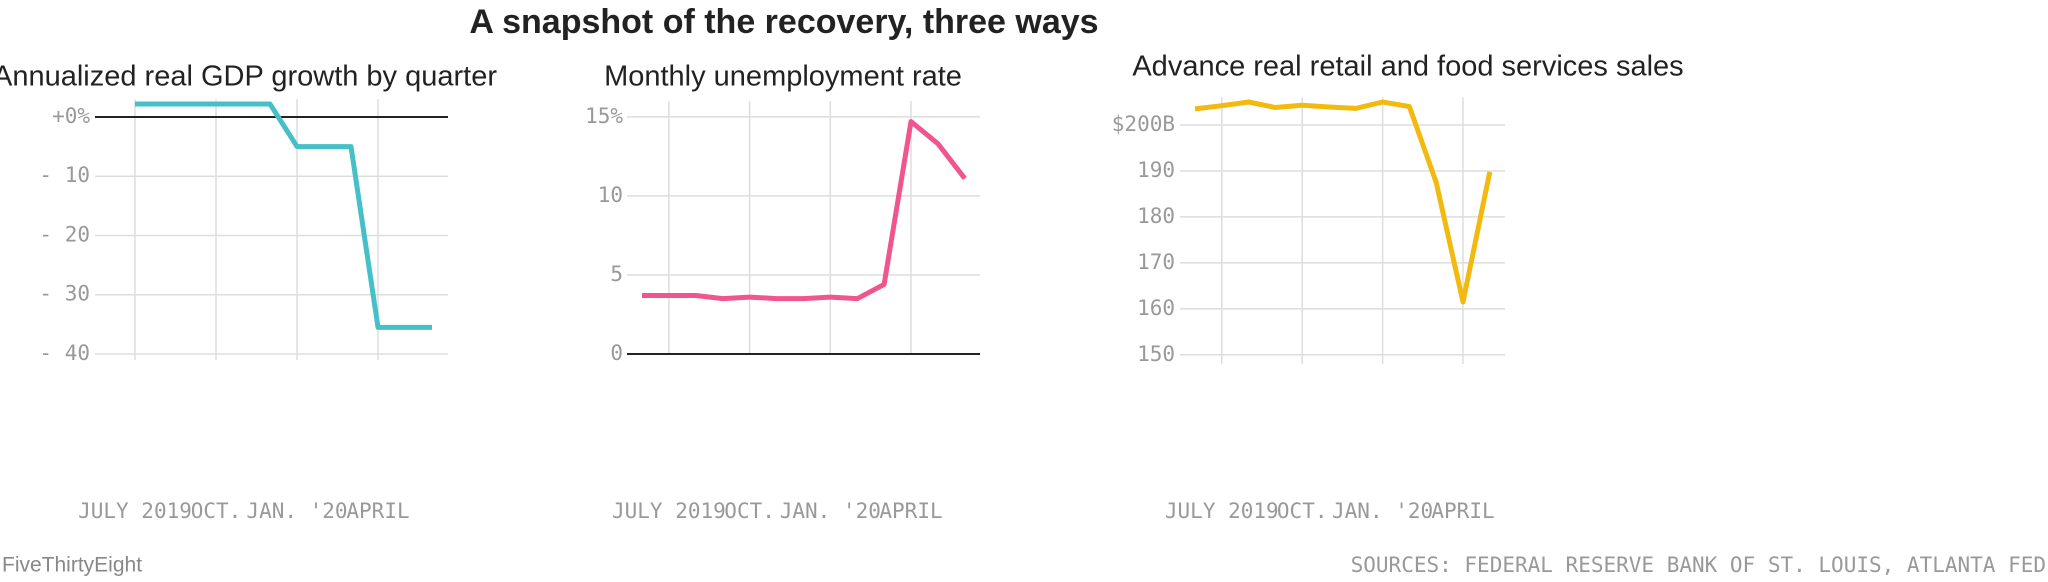  Describe the element at coordinates (1156, 216) in the screenshot. I see `y-tick-label: 180` at that location.